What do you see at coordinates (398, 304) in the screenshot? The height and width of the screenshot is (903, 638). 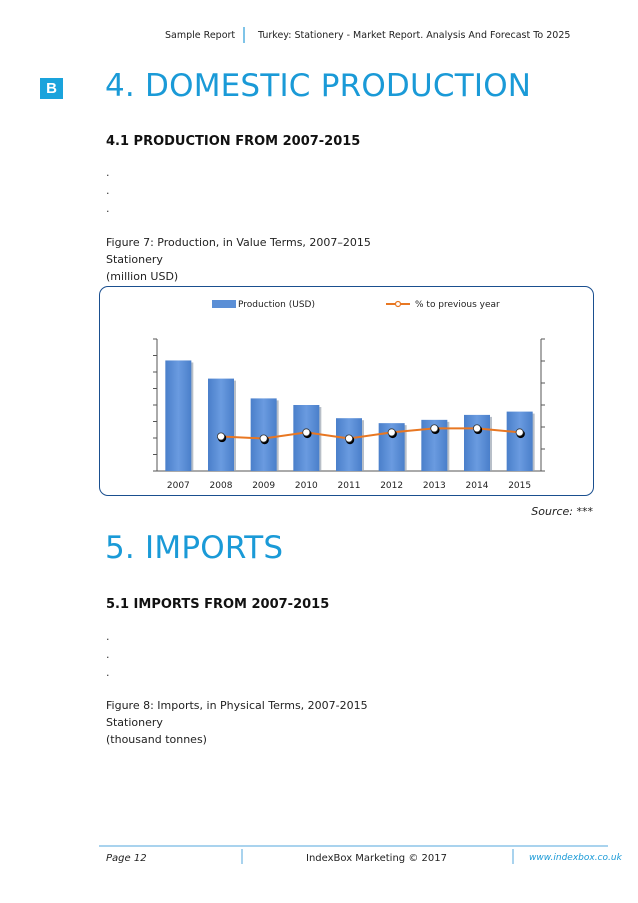 I see `legend-marker-growth` at bounding box center [398, 304].